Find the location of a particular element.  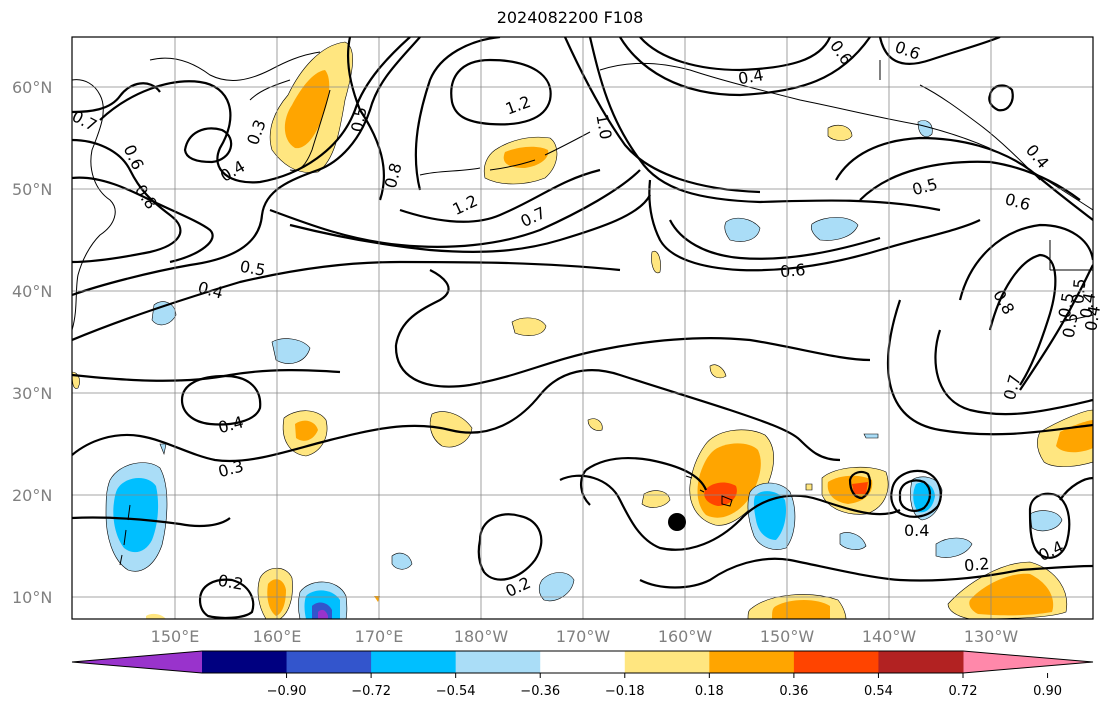

lon-label: 180°W is located at coordinates (481, 636).